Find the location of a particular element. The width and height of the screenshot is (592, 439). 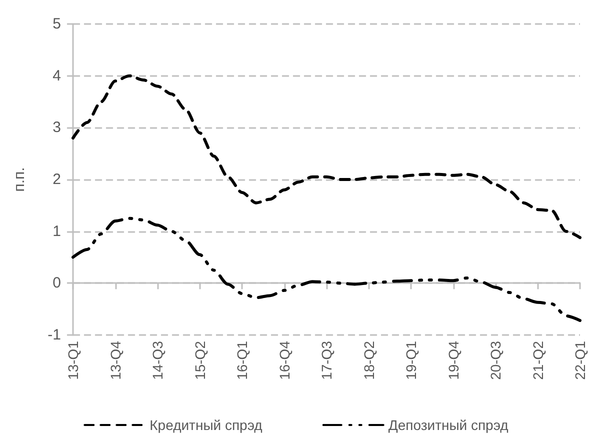

x-tick-label: 16-Q4 is located at coordinates (284, 360).